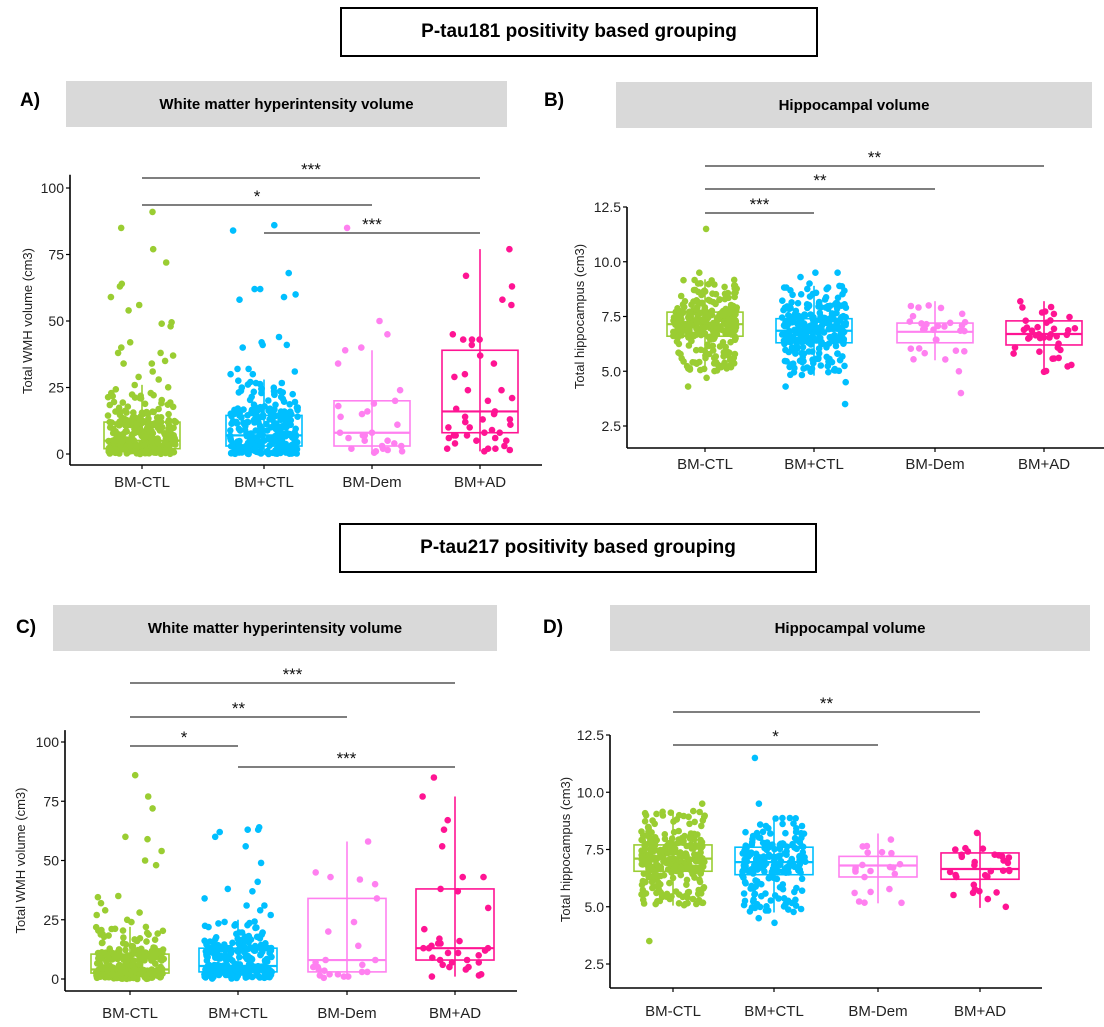 The width and height of the screenshot is (1104, 1027). Describe the element at coordinates (293, 674) in the screenshot. I see `significance-label: ***` at that location.